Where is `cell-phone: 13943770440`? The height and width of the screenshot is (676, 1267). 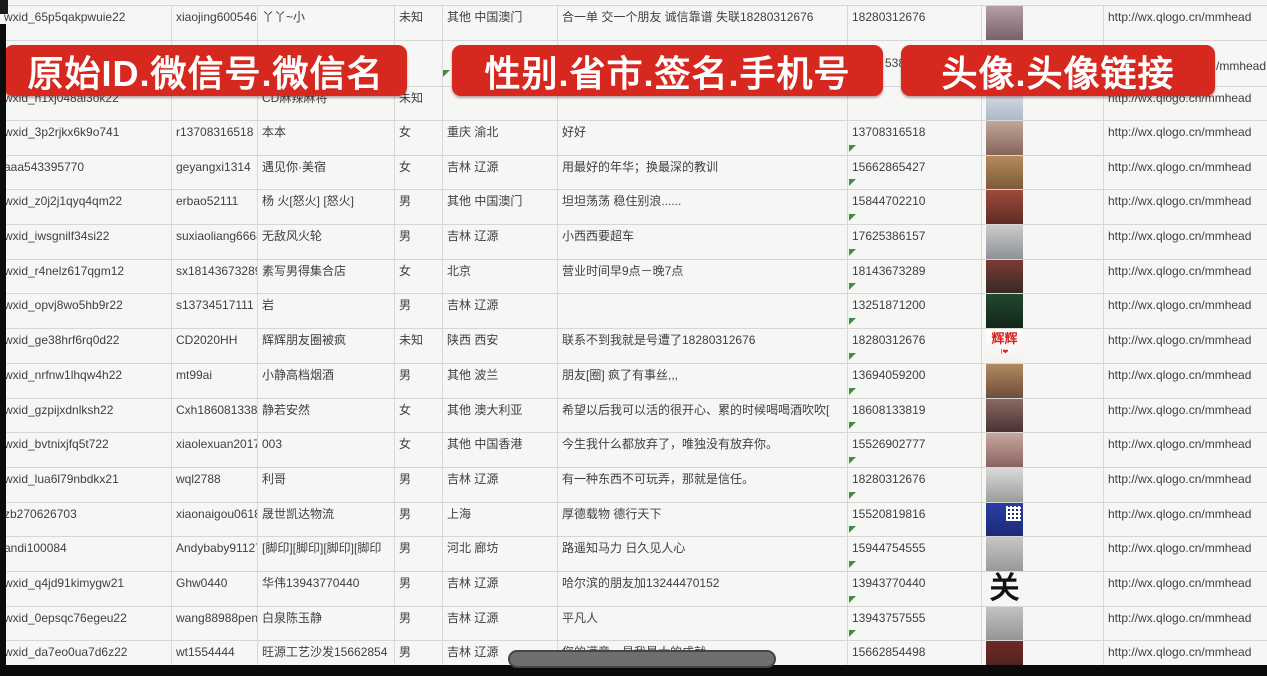 cell-phone: 13943770440 is located at coordinates (915, 588).